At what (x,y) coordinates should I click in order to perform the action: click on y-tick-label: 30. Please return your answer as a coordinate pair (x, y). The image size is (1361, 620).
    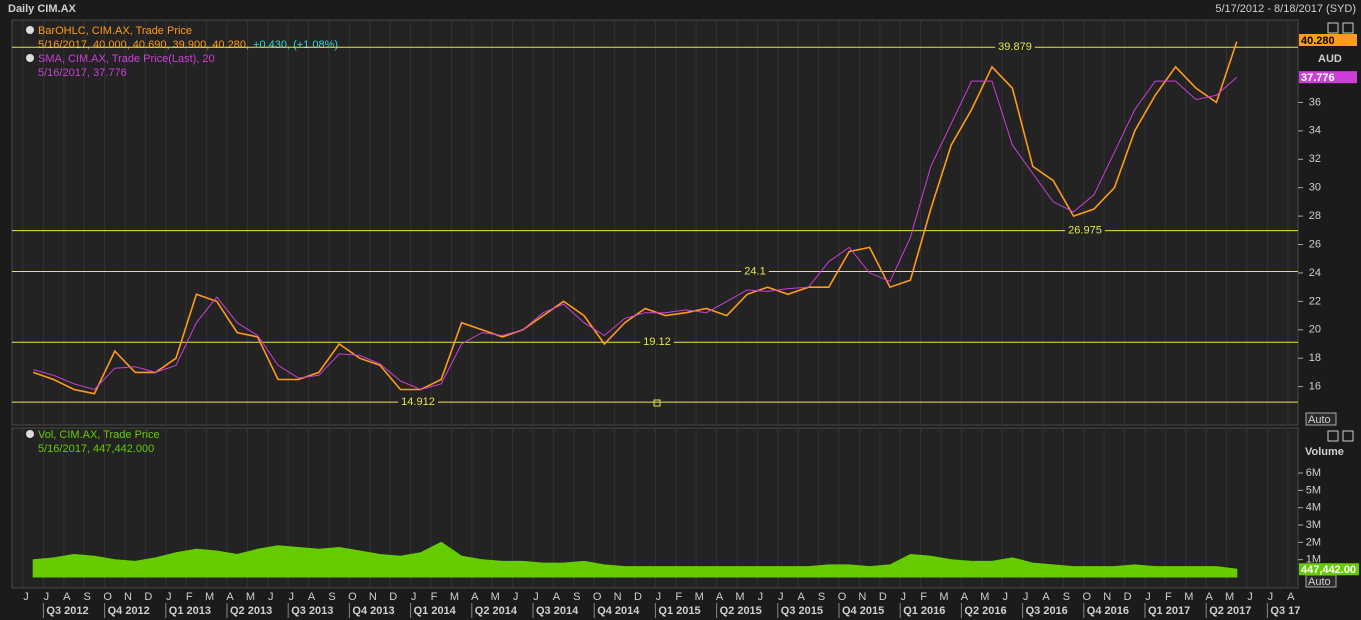
    Looking at the image, I should click on (1315, 188).